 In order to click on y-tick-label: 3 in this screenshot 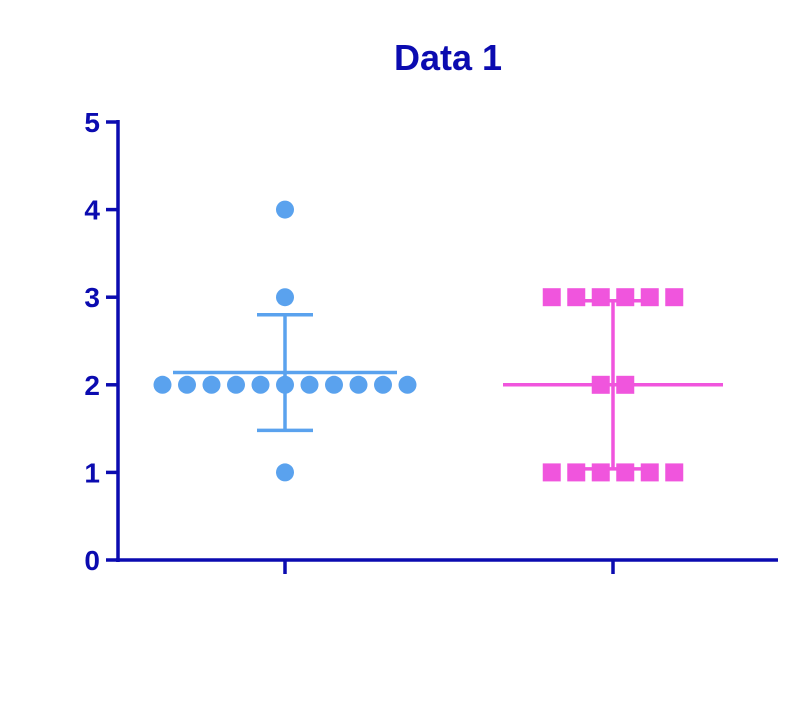, I will do `click(92, 297)`.